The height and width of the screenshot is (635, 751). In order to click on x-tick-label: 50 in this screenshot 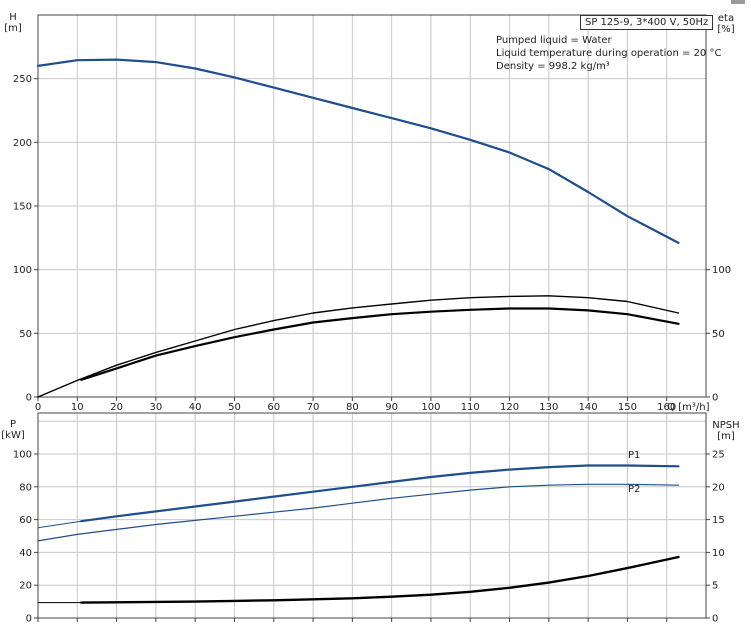, I will do `click(234, 407)`.